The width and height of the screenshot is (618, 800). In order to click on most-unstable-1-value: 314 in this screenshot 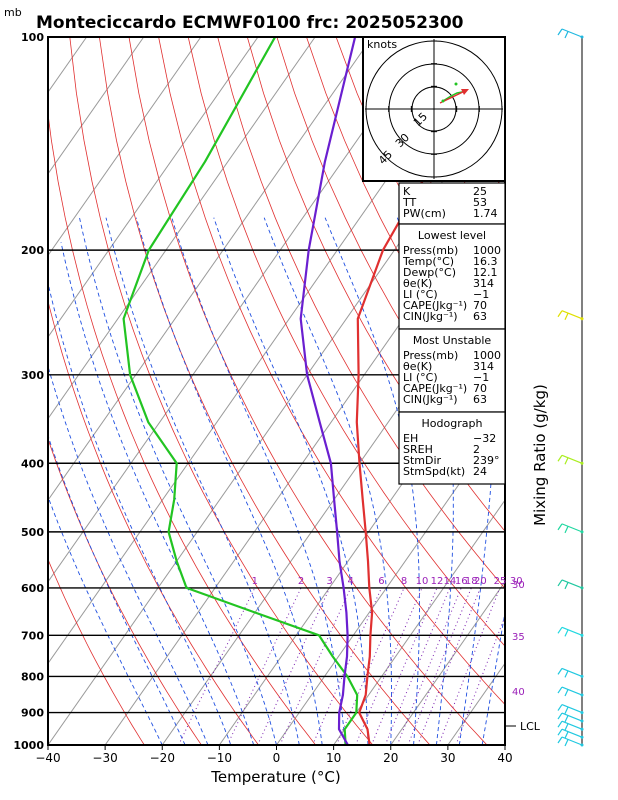, I will do `click(483, 366)`.